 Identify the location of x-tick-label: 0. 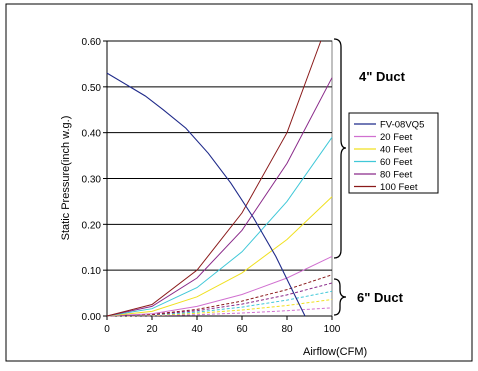
(107, 329).